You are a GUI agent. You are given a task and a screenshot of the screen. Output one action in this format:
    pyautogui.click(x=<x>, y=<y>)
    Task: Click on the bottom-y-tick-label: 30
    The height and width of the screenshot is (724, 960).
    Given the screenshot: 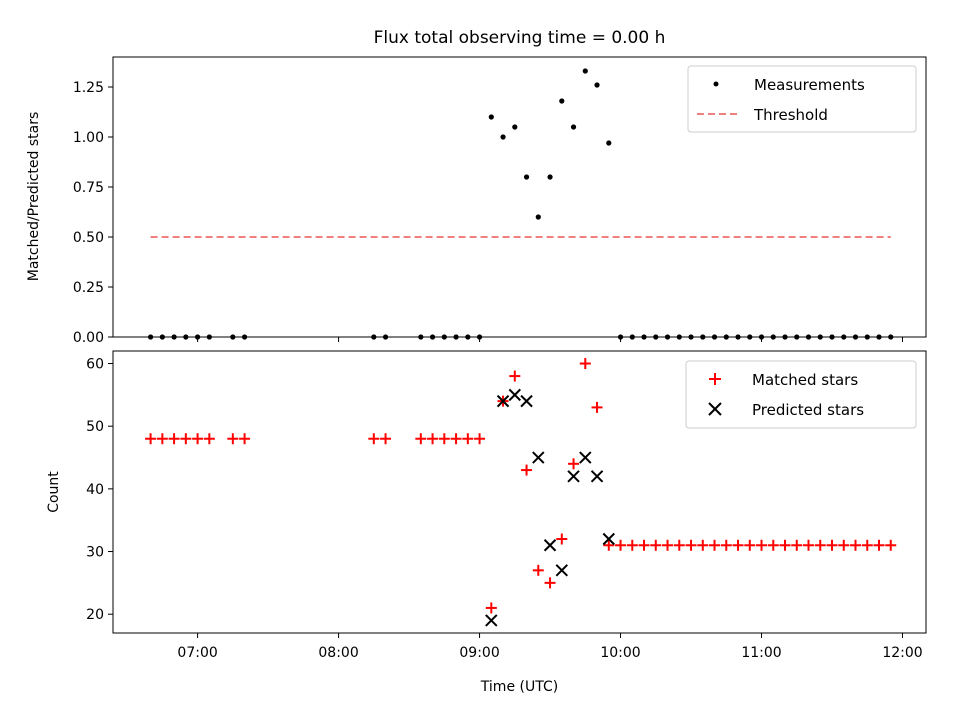 What is the action you would take?
    pyautogui.click(x=95, y=553)
    